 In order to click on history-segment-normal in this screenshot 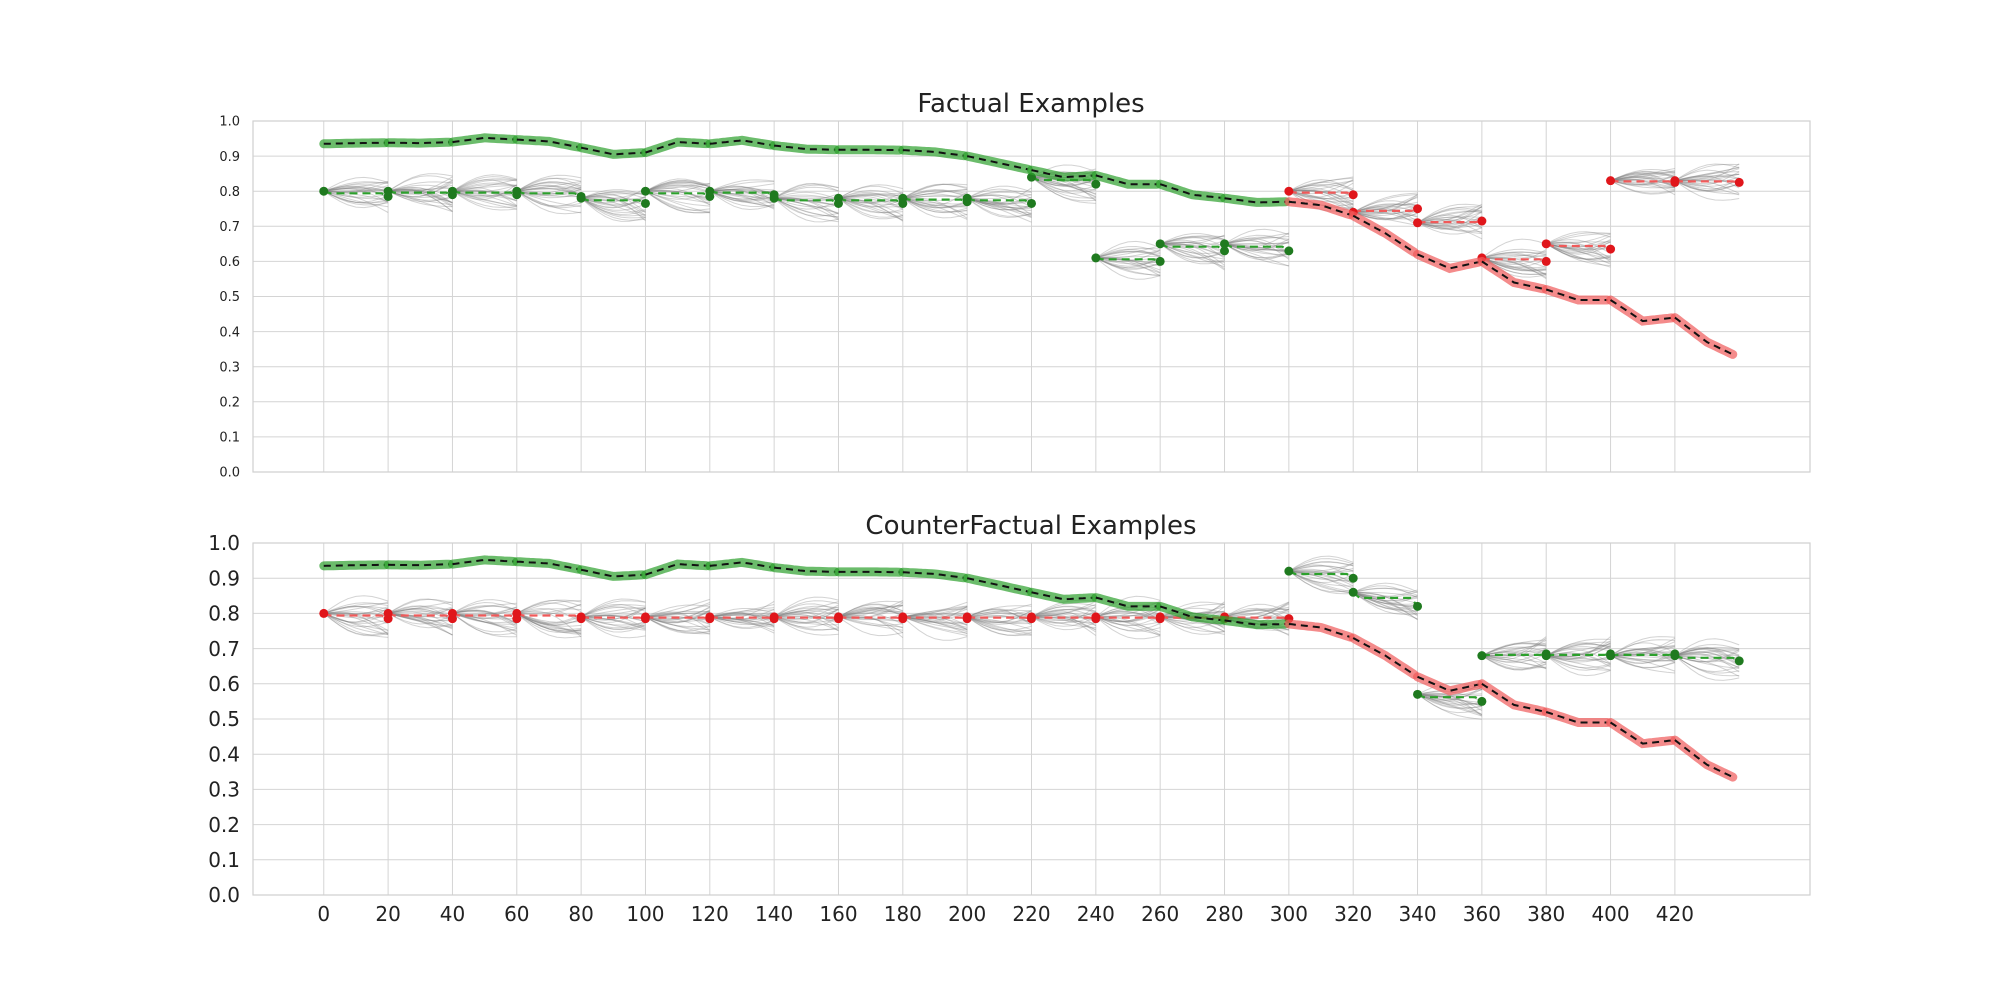, I will do `click(1126, 602)`.